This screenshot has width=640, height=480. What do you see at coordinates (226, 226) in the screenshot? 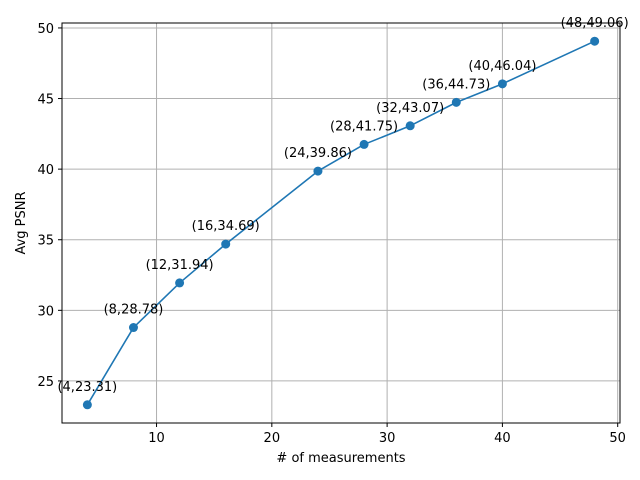
I see `data-point-label: (16,34.69)` at bounding box center [226, 226].